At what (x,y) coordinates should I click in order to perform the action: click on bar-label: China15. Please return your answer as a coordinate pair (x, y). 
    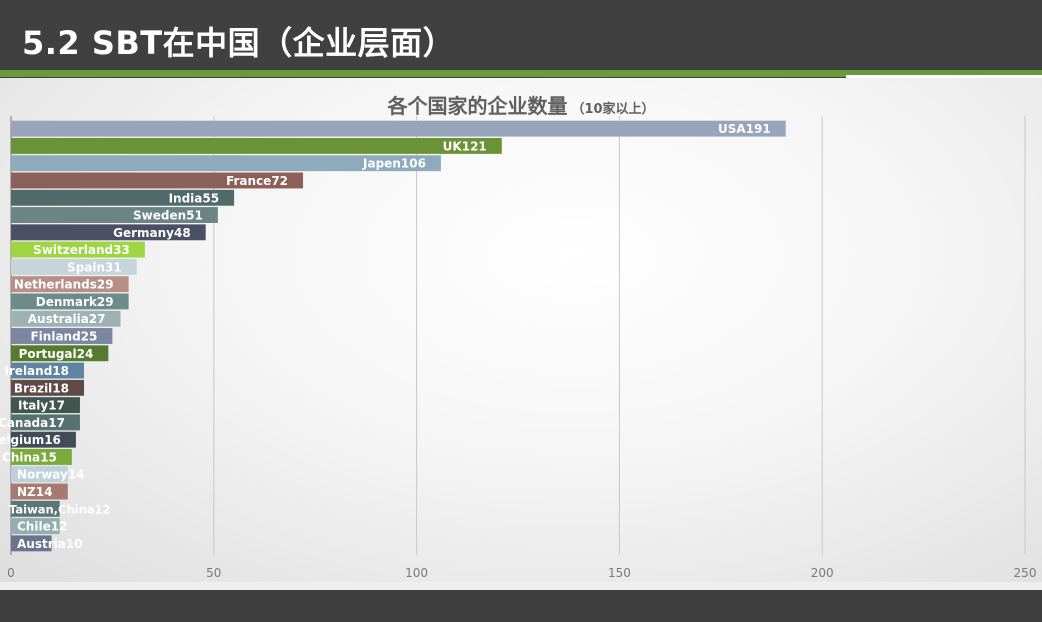
    Looking at the image, I should click on (29, 457).